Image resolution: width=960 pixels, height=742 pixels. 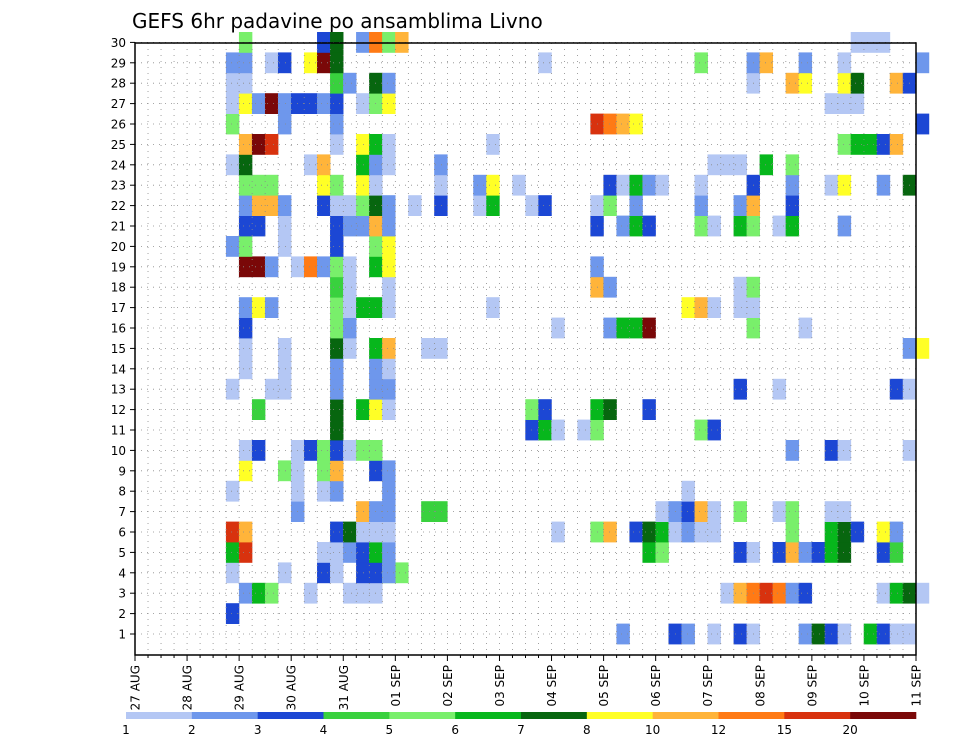 I want to click on x-tick-label: 09 SEP, so click(x=812, y=686).